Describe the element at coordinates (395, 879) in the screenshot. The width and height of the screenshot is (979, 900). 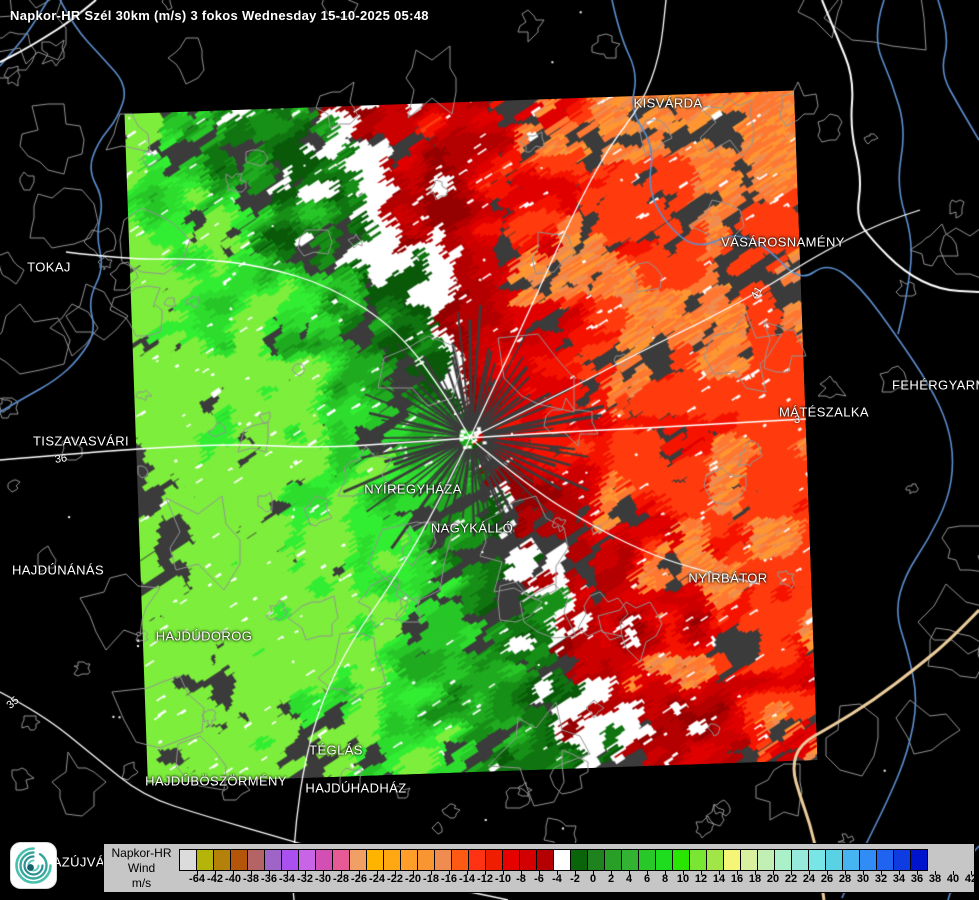
I see `legend-tick-value: -22` at that location.